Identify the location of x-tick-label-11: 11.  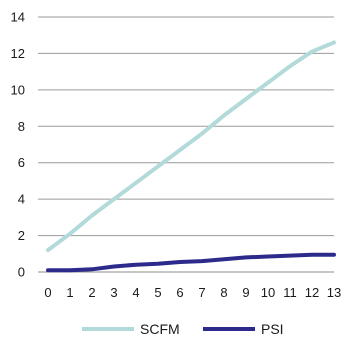
(290, 292).